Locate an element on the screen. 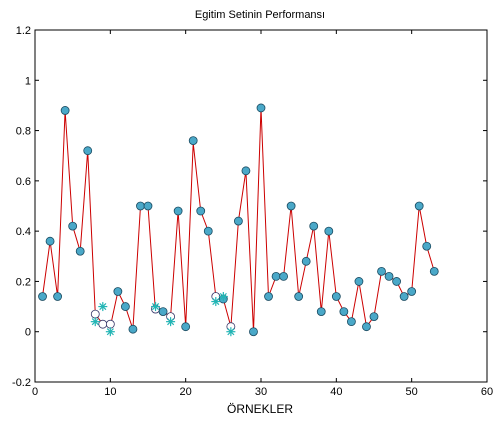 This screenshot has width=493, height=423. x-tick-label: 30 is located at coordinates (261, 392).